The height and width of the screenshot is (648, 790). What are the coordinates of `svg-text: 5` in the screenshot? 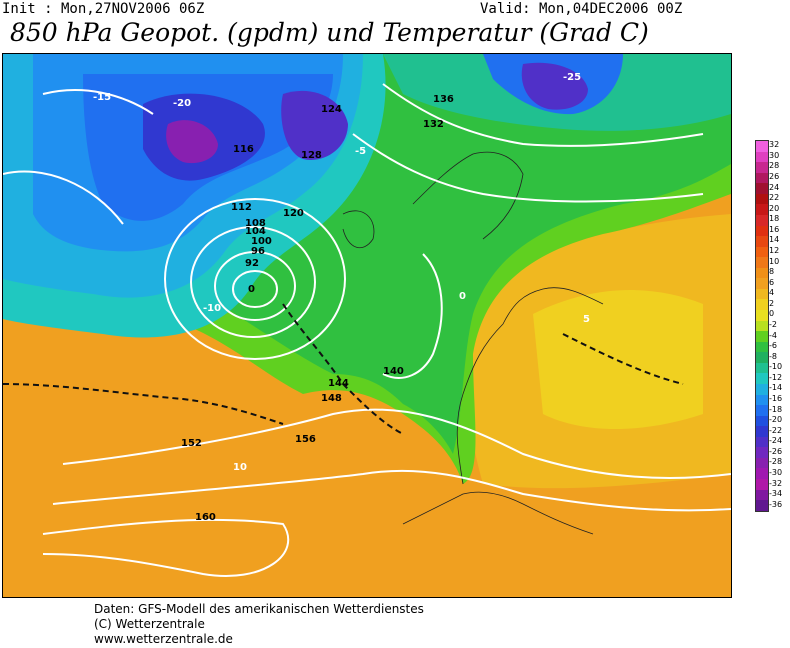 It's located at (586, 319).